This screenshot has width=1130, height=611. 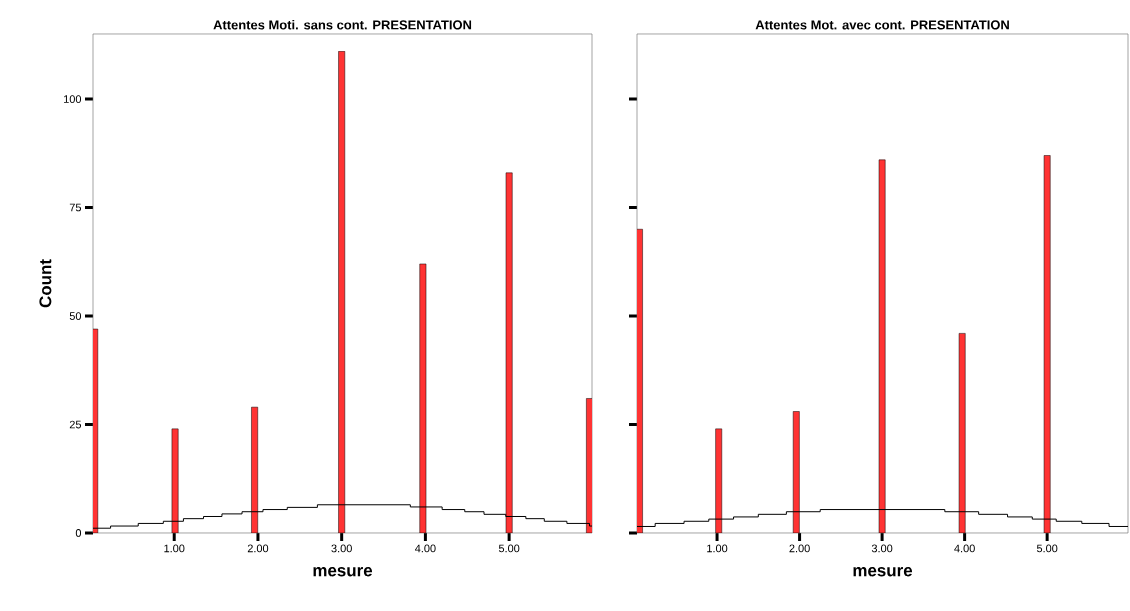 What do you see at coordinates (342, 24) in the screenshot?
I see `chart-title: Attentes Moti. sans cont. PRESENTATION` at bounding box center [342, 24].